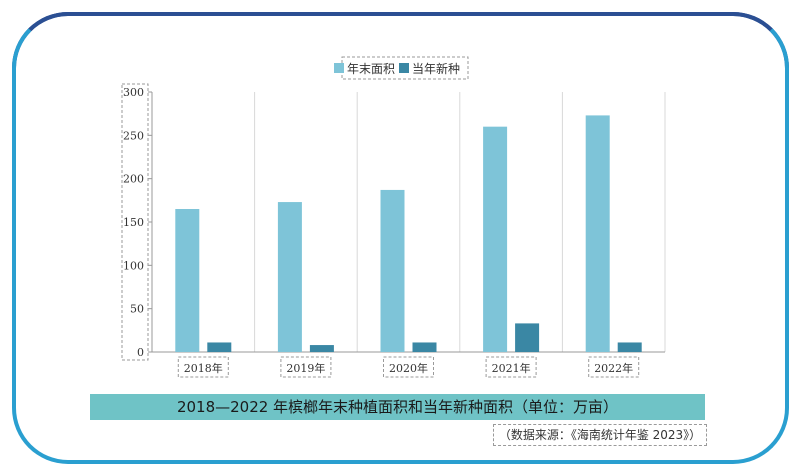  I want to click on y-tick-label: 50, so click(137, 309).